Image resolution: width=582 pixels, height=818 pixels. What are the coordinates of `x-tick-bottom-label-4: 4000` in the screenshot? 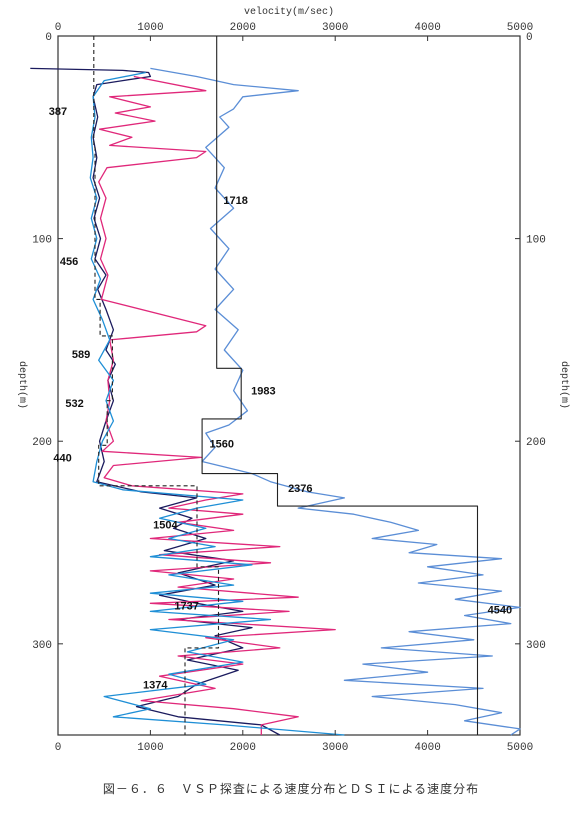 It's located at (427, 748).